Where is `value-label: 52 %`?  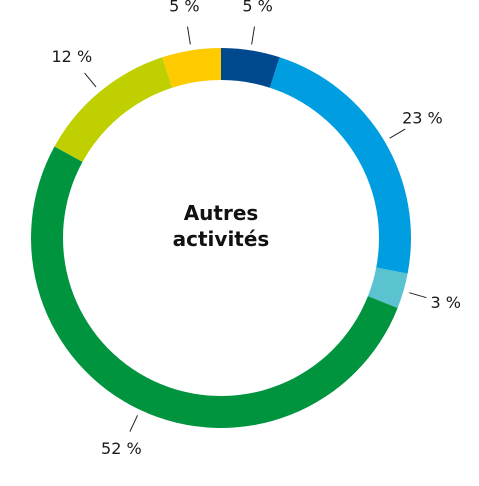
value-label: 52 % is located at coordinates (121, 448).